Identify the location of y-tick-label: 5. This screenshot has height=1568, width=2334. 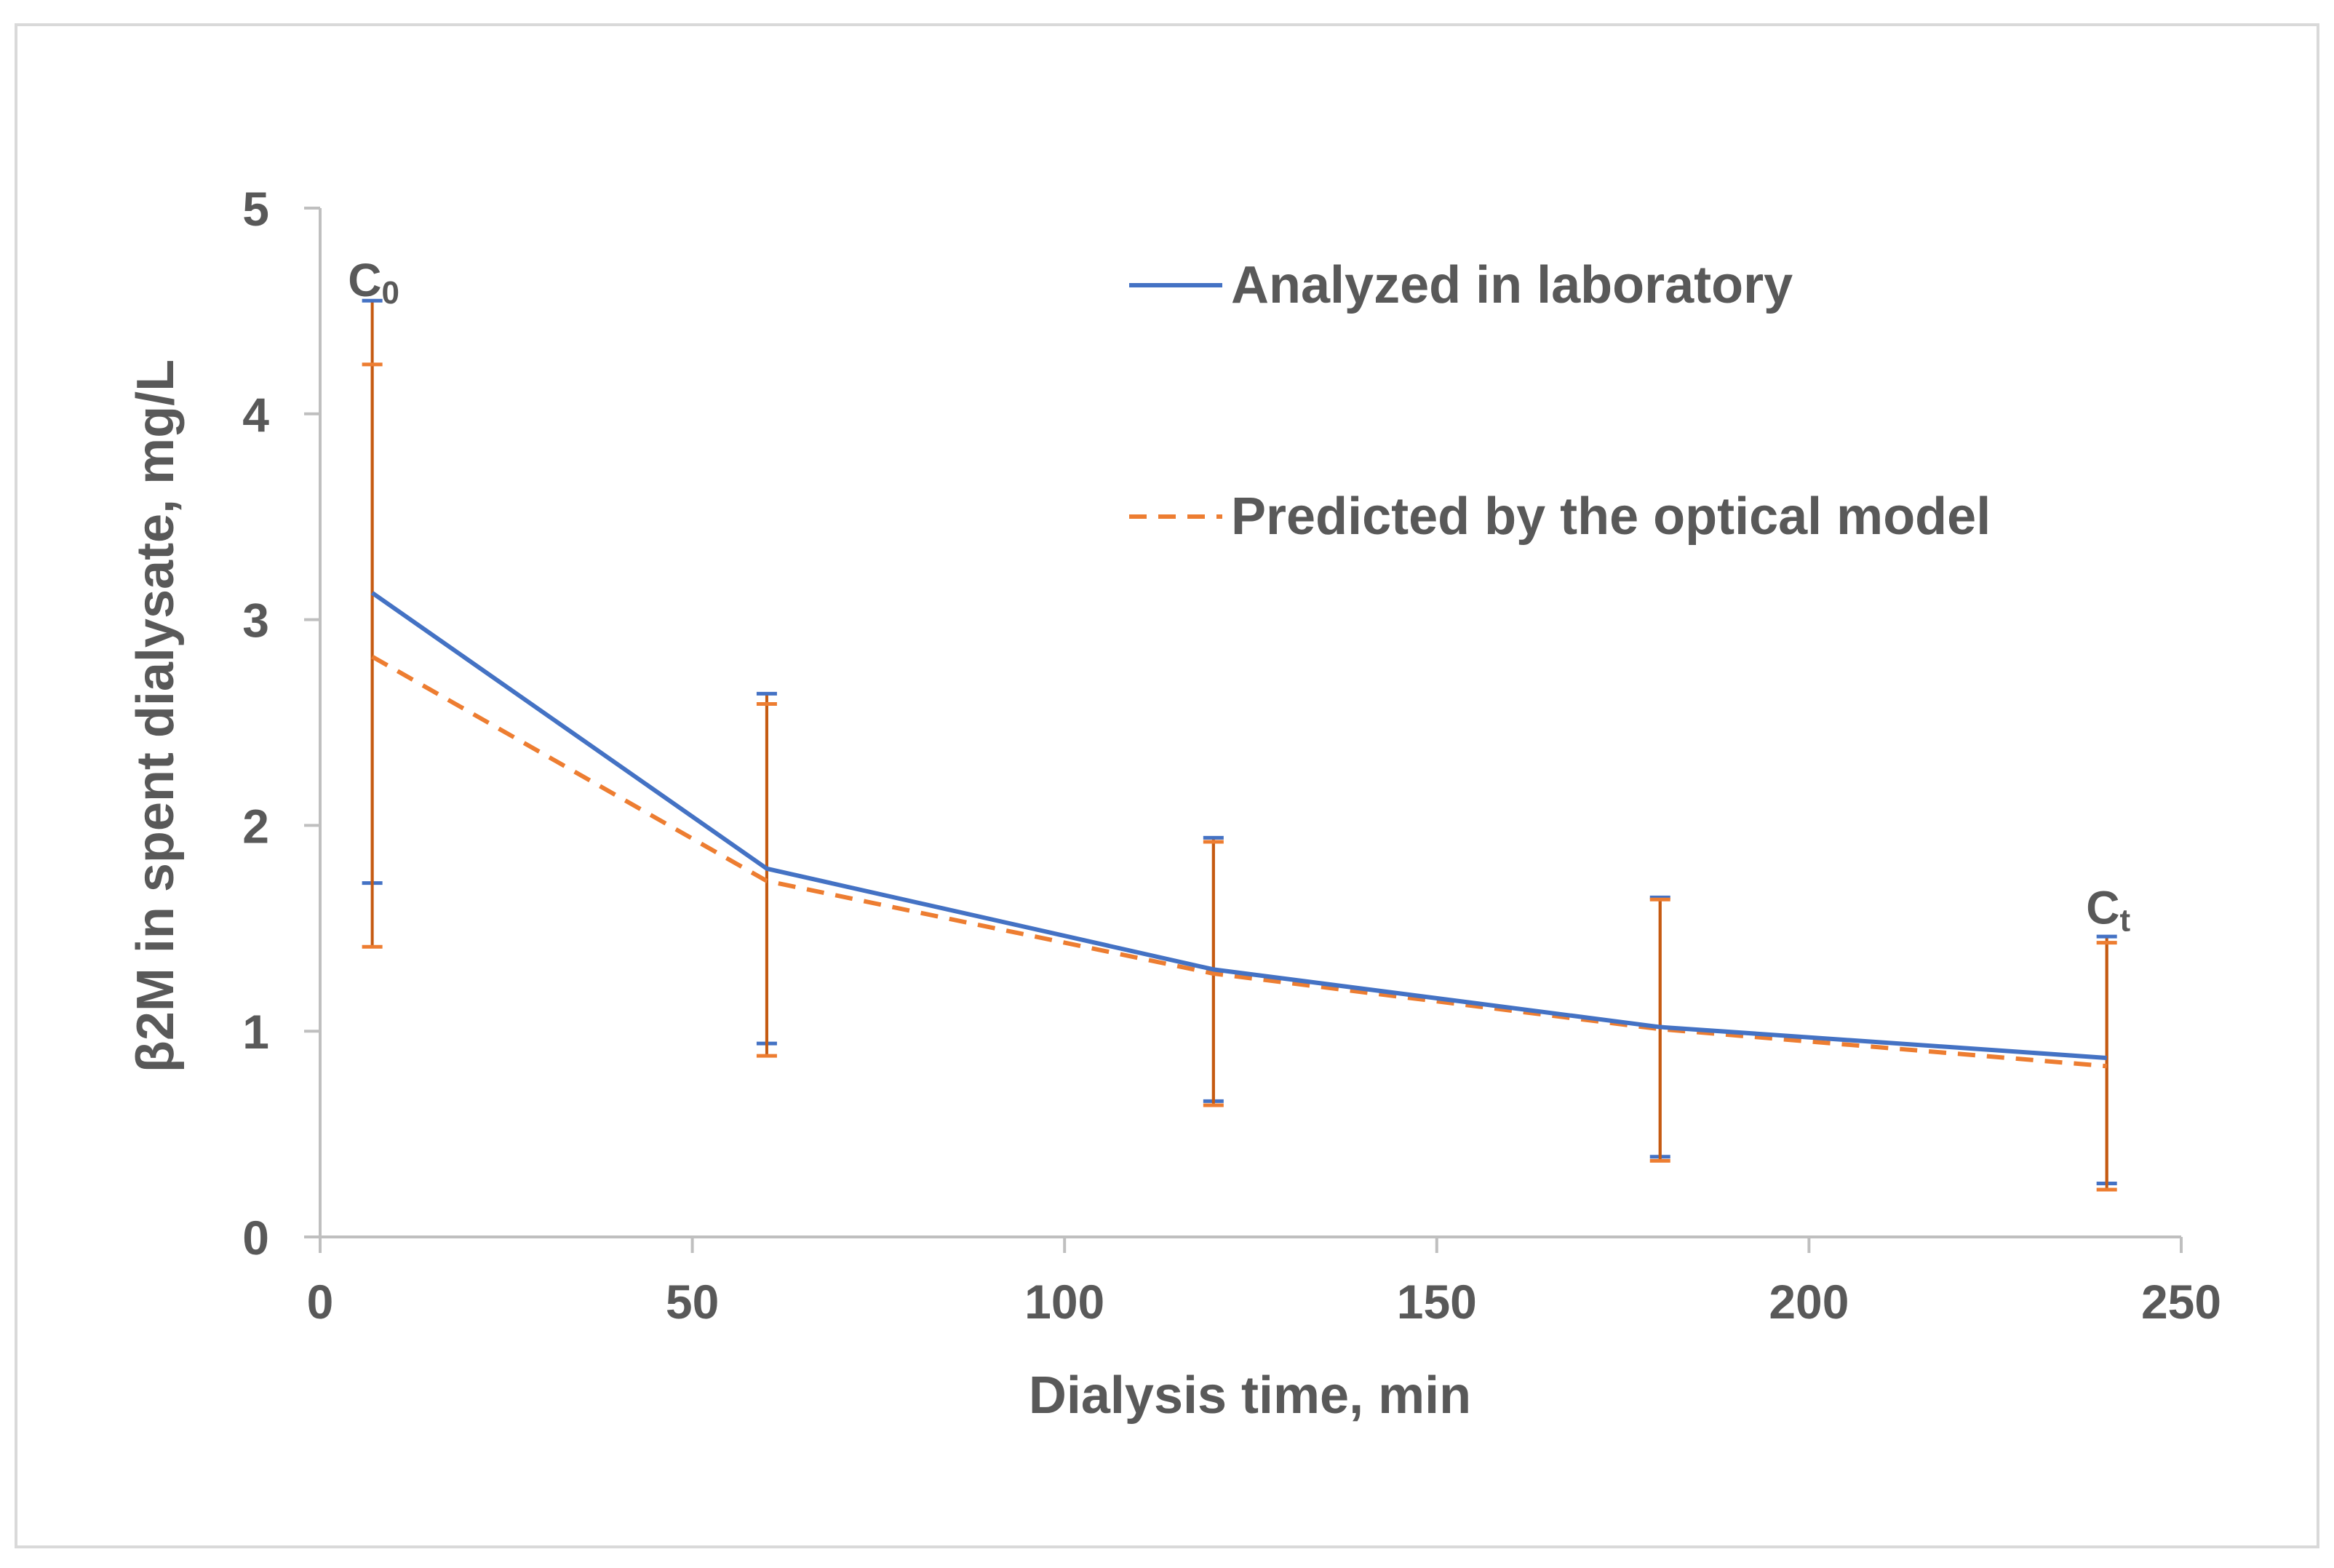
(255, 209).